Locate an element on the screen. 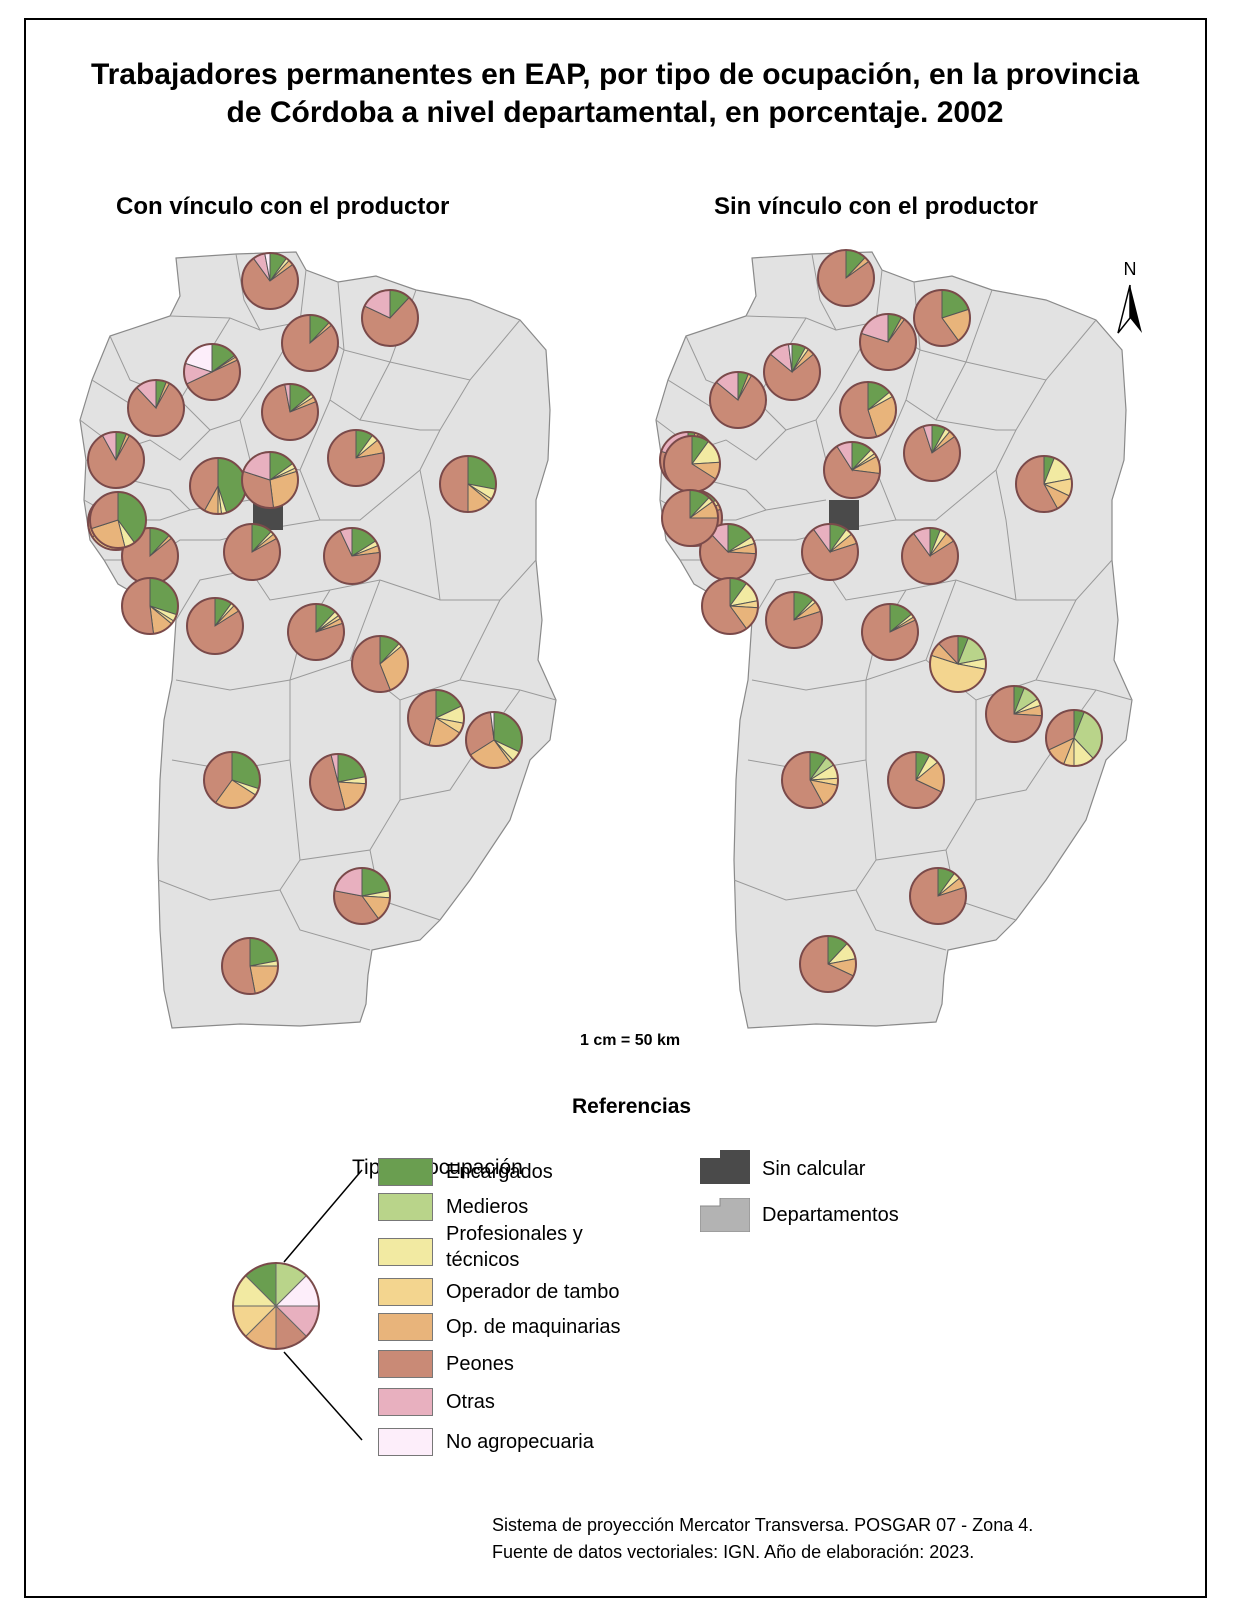  legend-label: Encargados is located at coordinates (499, 1172).